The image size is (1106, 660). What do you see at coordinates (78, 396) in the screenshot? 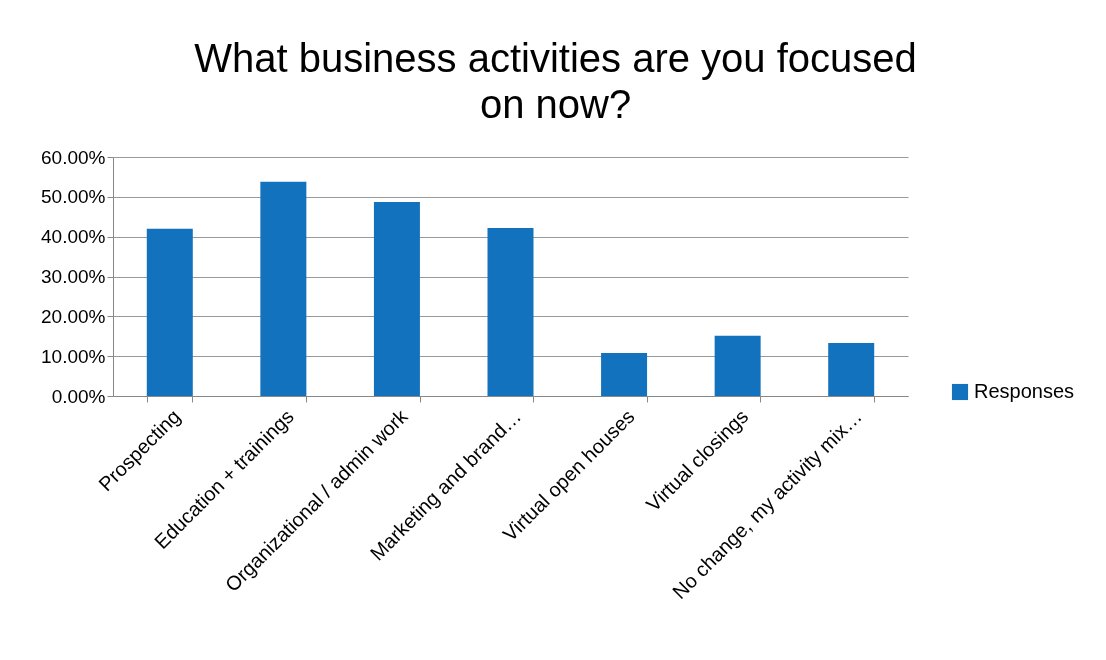
I see `y-tick-label: 0.00%` at bounding box center [78, 396].